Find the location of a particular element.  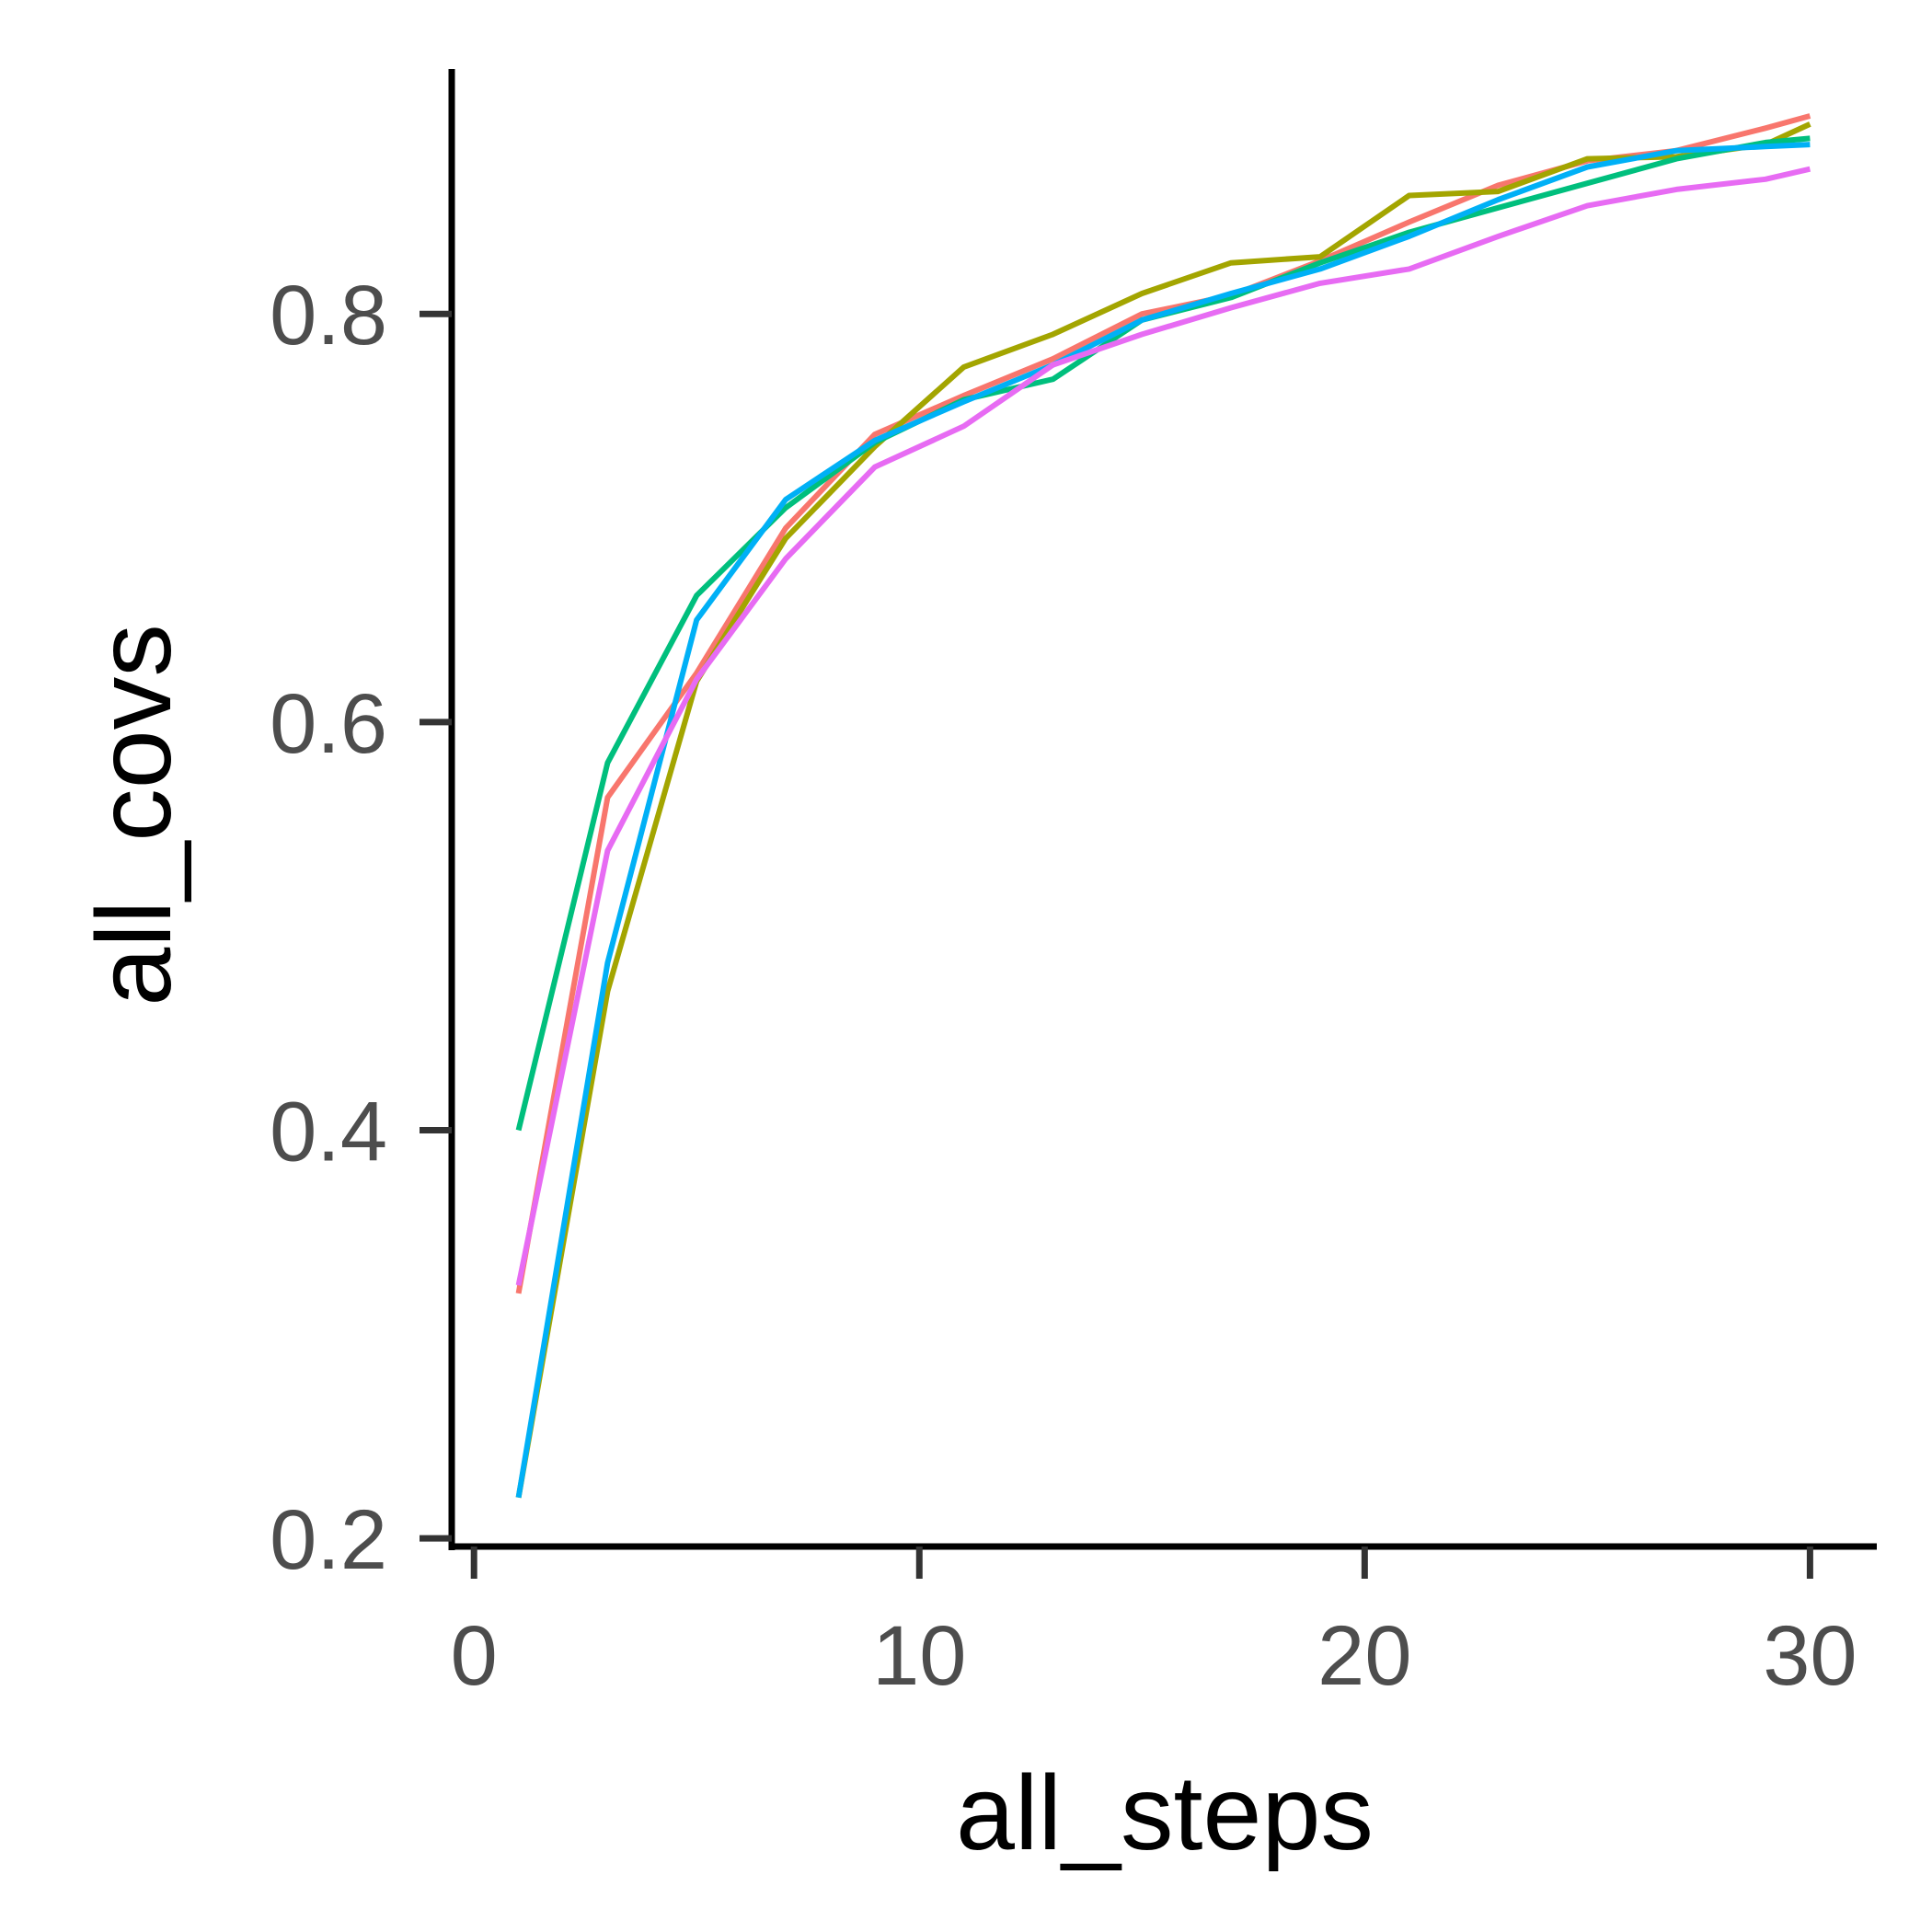

x-tick-label: 10 is located at coordinates (919, 1656).